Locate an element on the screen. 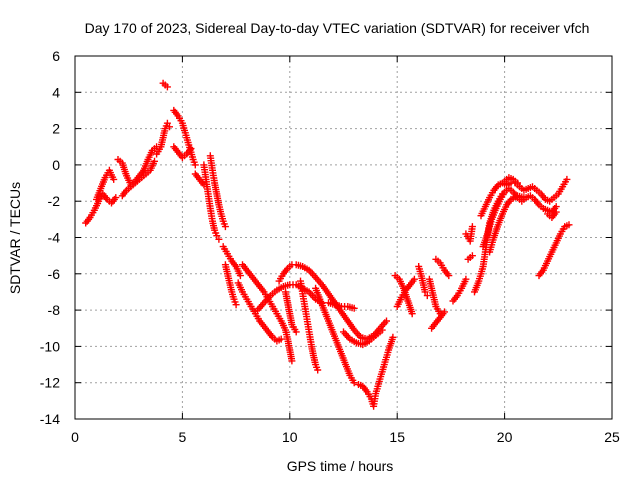 Image resolution: width=640 pixels, height=480 pixels. y-tick-label: -14 is located at coordinates (50, 419).